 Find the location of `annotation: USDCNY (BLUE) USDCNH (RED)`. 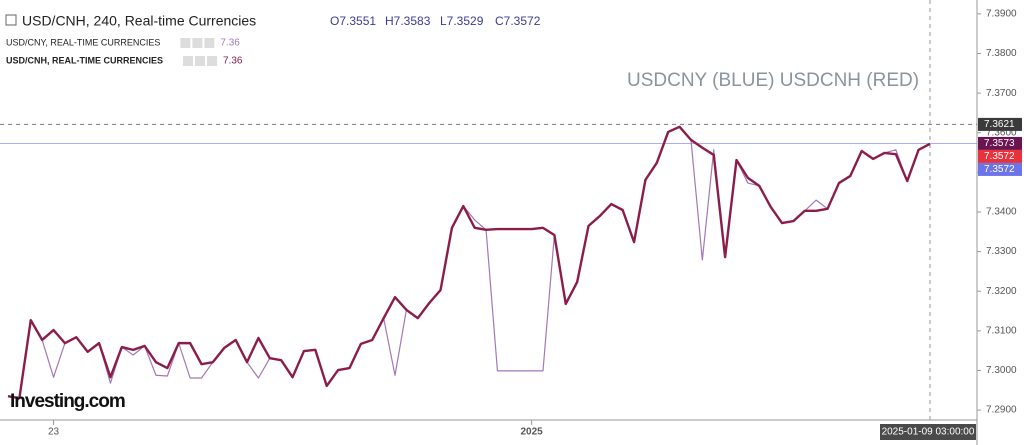

annotation: USDCNY (BLUE) USDCNH (RED) is located at coordinates (773, 80).